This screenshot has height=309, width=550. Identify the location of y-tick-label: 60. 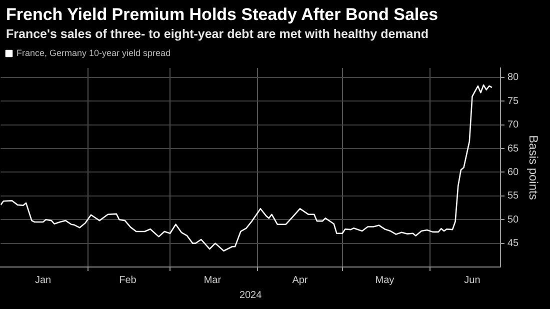
(513, 172).